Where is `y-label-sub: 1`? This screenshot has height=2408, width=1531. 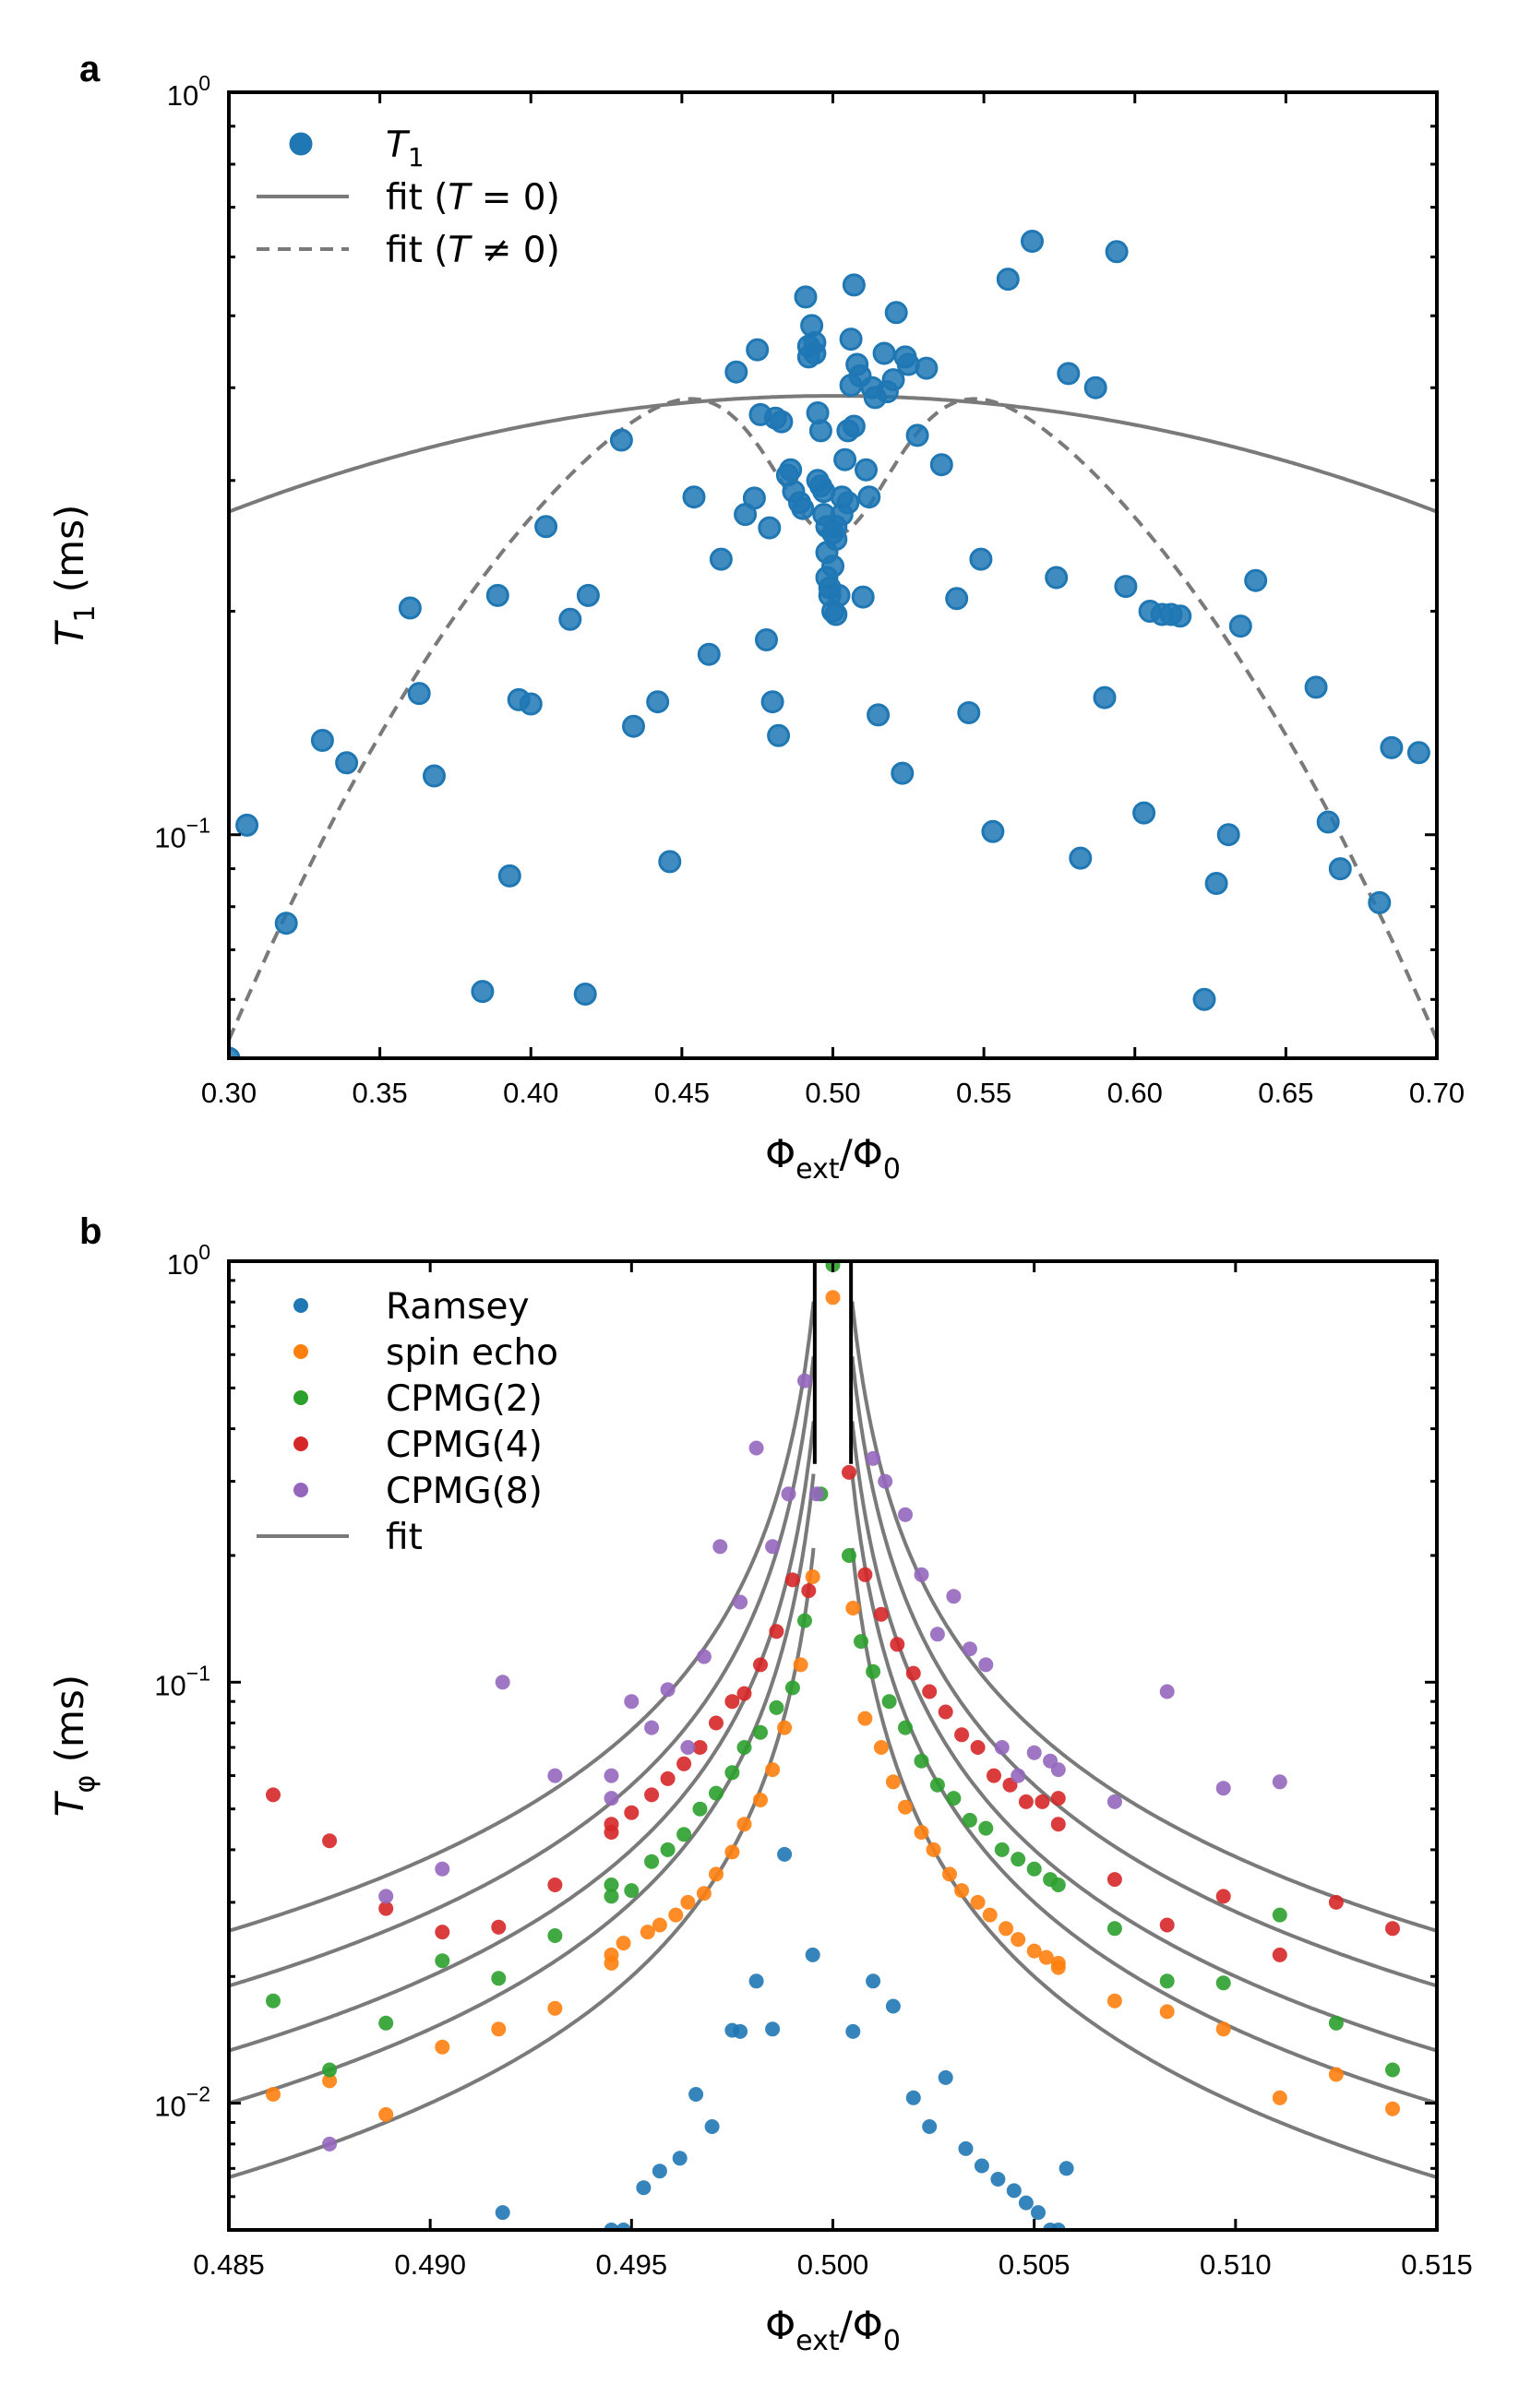 y-label-sub: 1 is located at coordinates (85, 614).